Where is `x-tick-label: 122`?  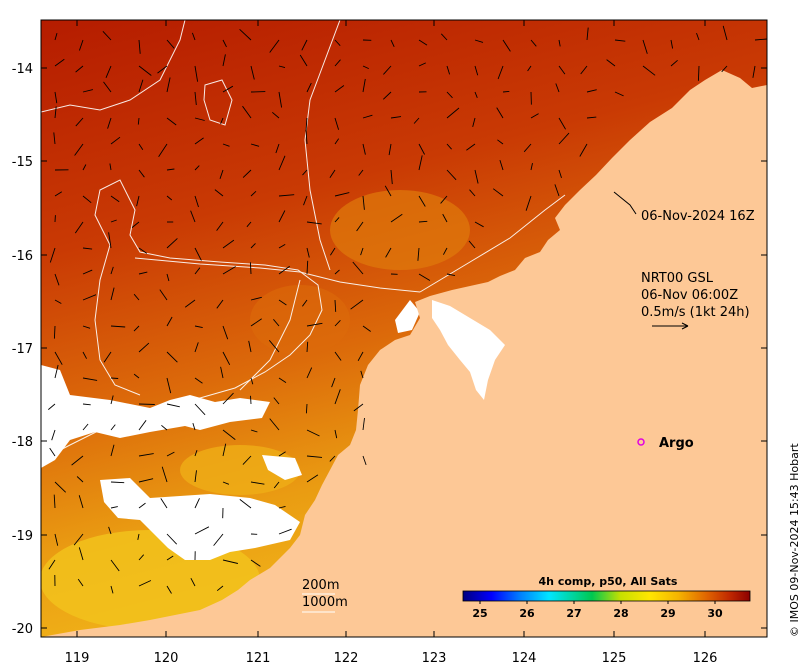
x-tick-label: 122 is located at coordinates (346, 658).